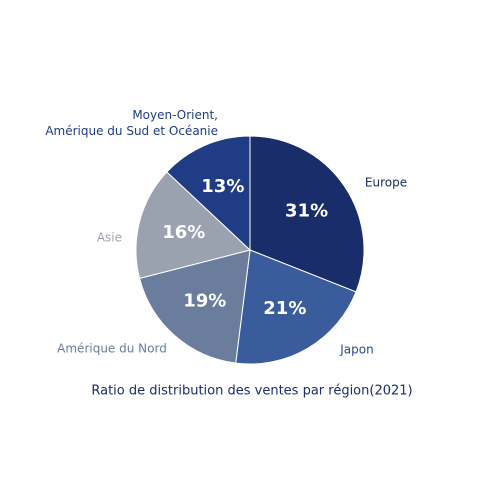  What do you see at coordinates (204, 300) in the screenshot?
I see `value-label: 19%` at bounding box center [204, 300].